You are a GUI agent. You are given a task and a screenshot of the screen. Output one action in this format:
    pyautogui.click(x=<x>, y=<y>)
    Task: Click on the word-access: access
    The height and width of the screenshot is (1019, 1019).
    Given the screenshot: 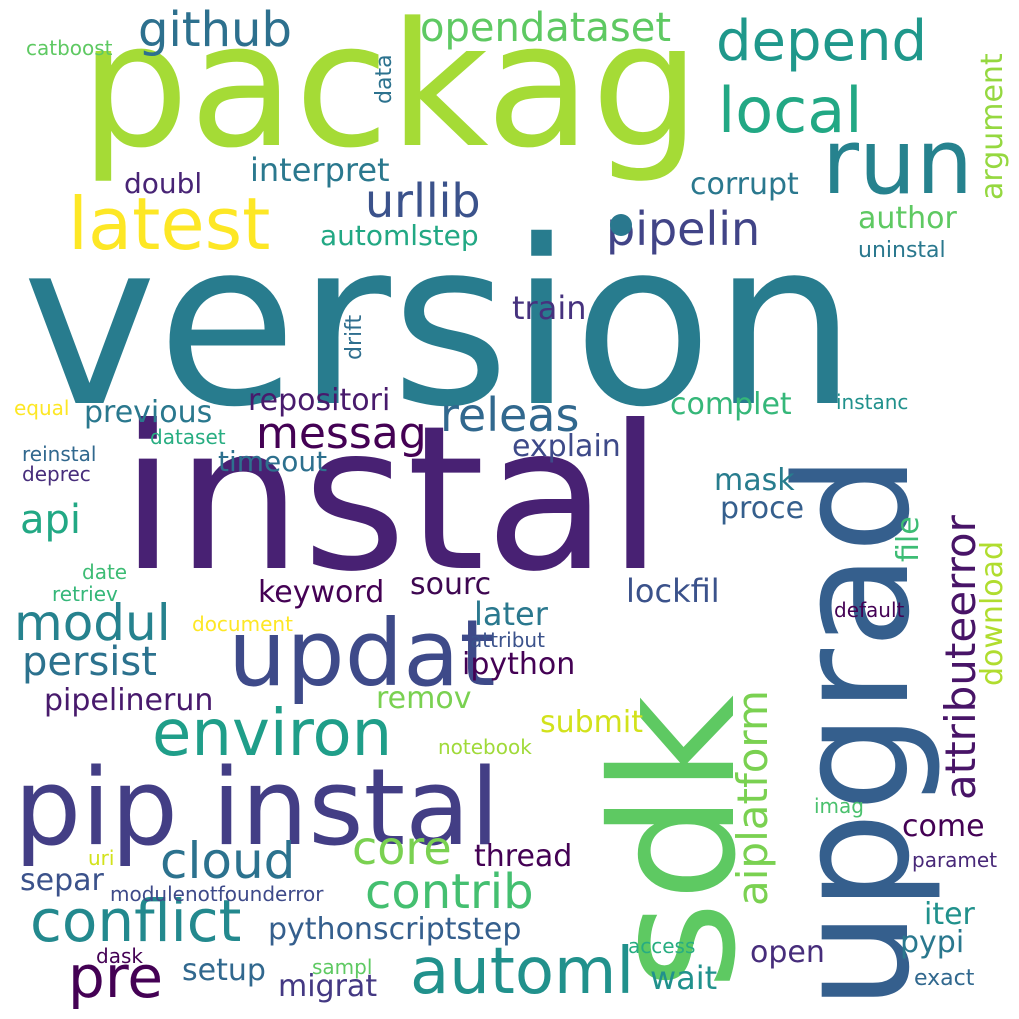 What is the action you would take?
    pyautogui.click(x=662, y=946)
    